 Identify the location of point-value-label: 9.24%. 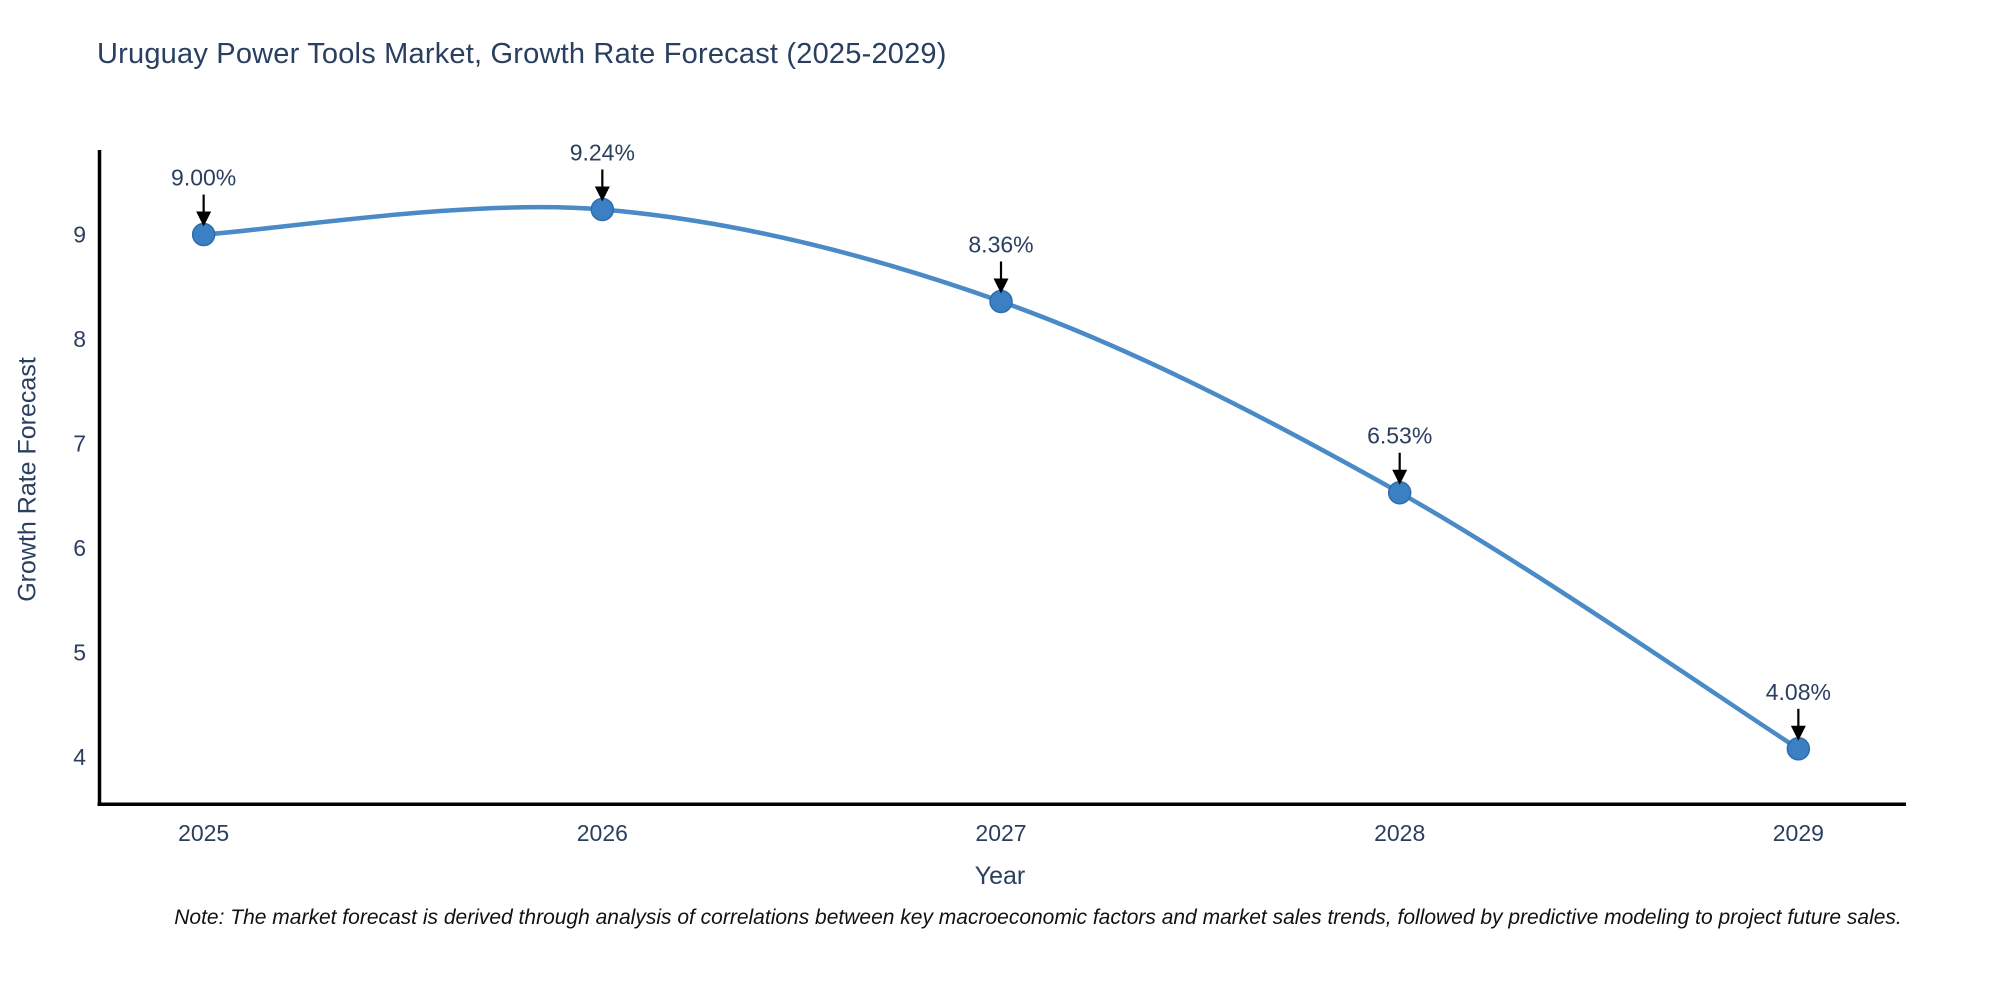
(602, 152).